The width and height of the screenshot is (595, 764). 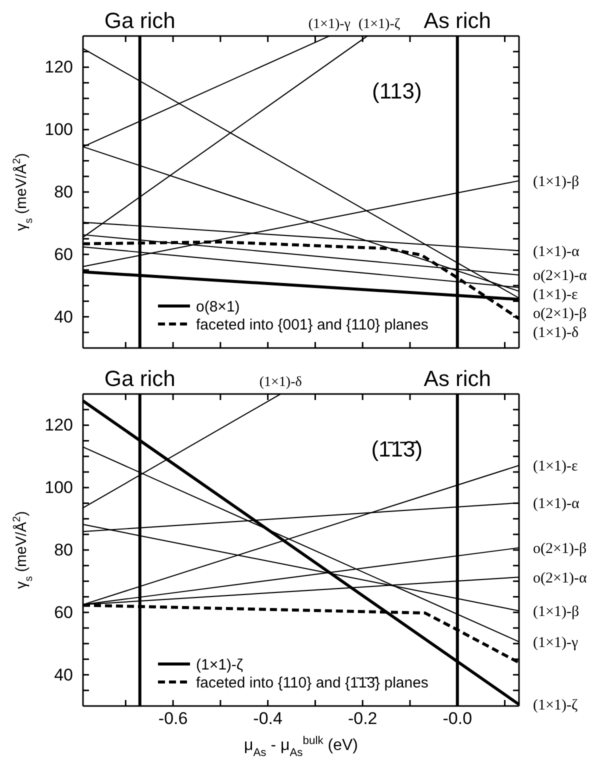 What do you see at coordinates (397, 91) in the screenshot?
I see `annotation: (113)` at bounding box center [397, 91].